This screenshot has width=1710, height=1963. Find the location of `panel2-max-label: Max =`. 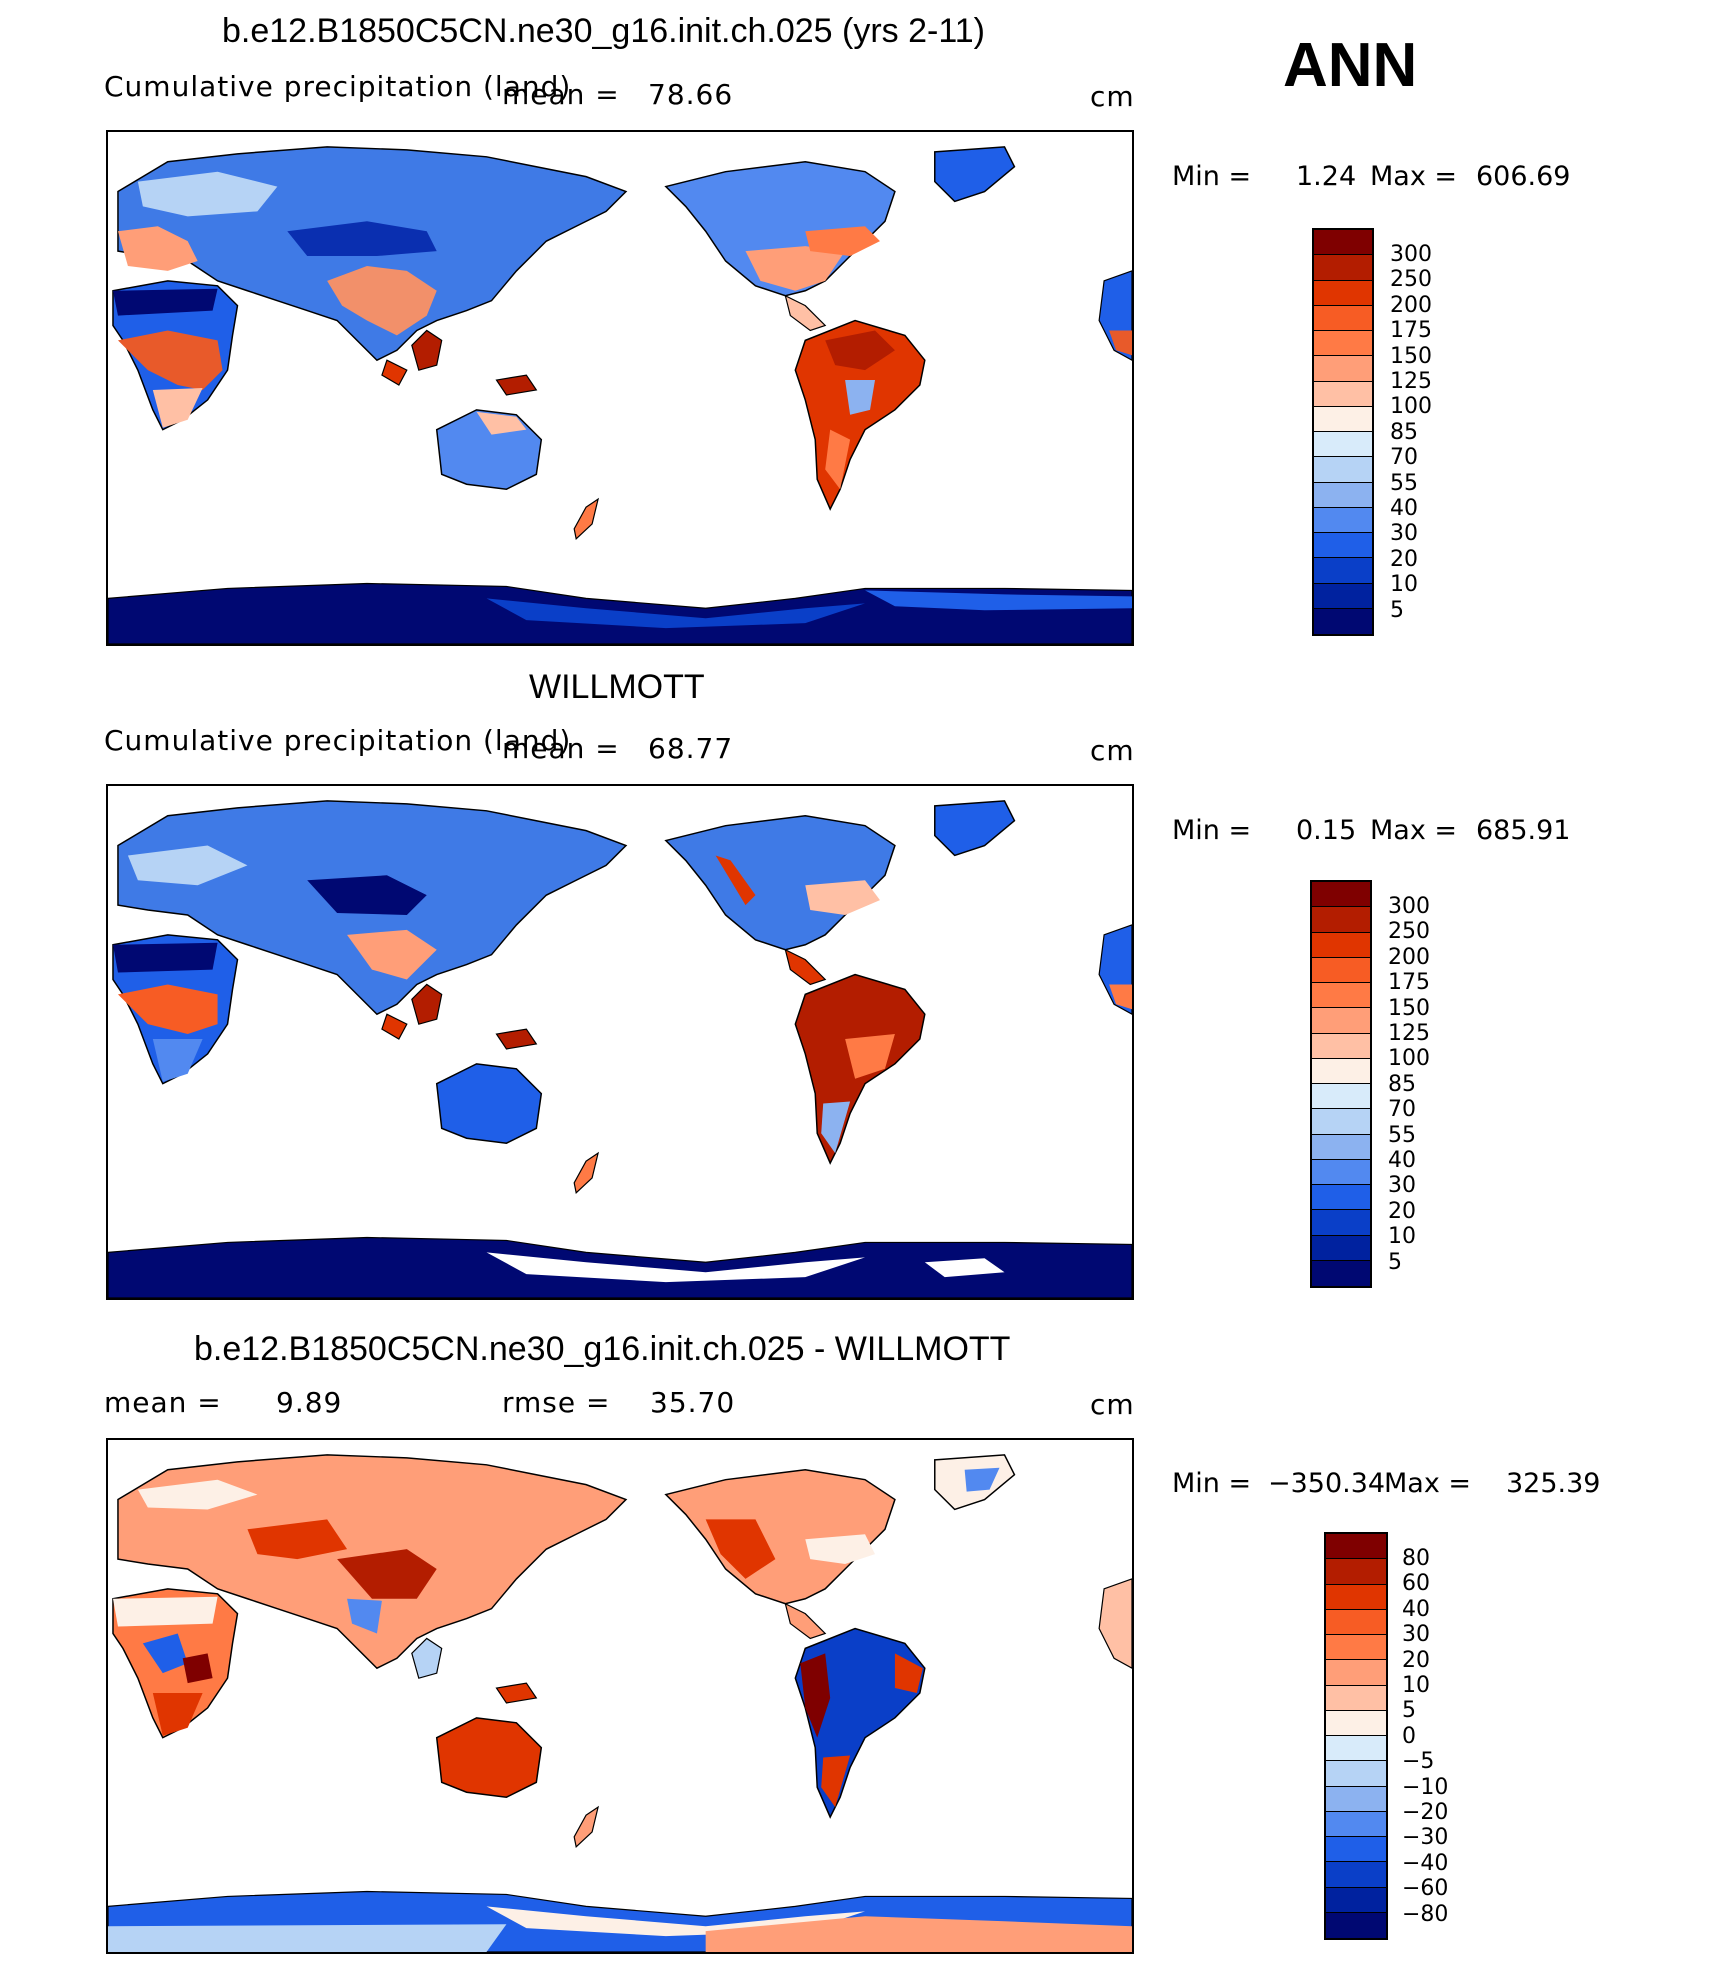

panel2-max-label: Max = is located at coordinates (1414, 830).